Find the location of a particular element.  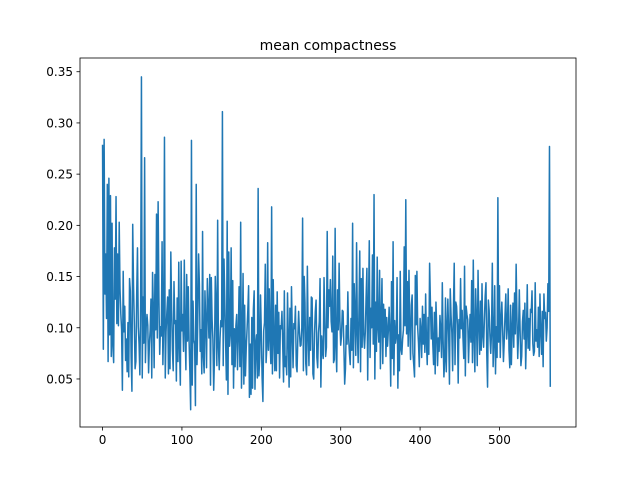

y-tick-label: 0.15 is located at coordinates (59, 277).